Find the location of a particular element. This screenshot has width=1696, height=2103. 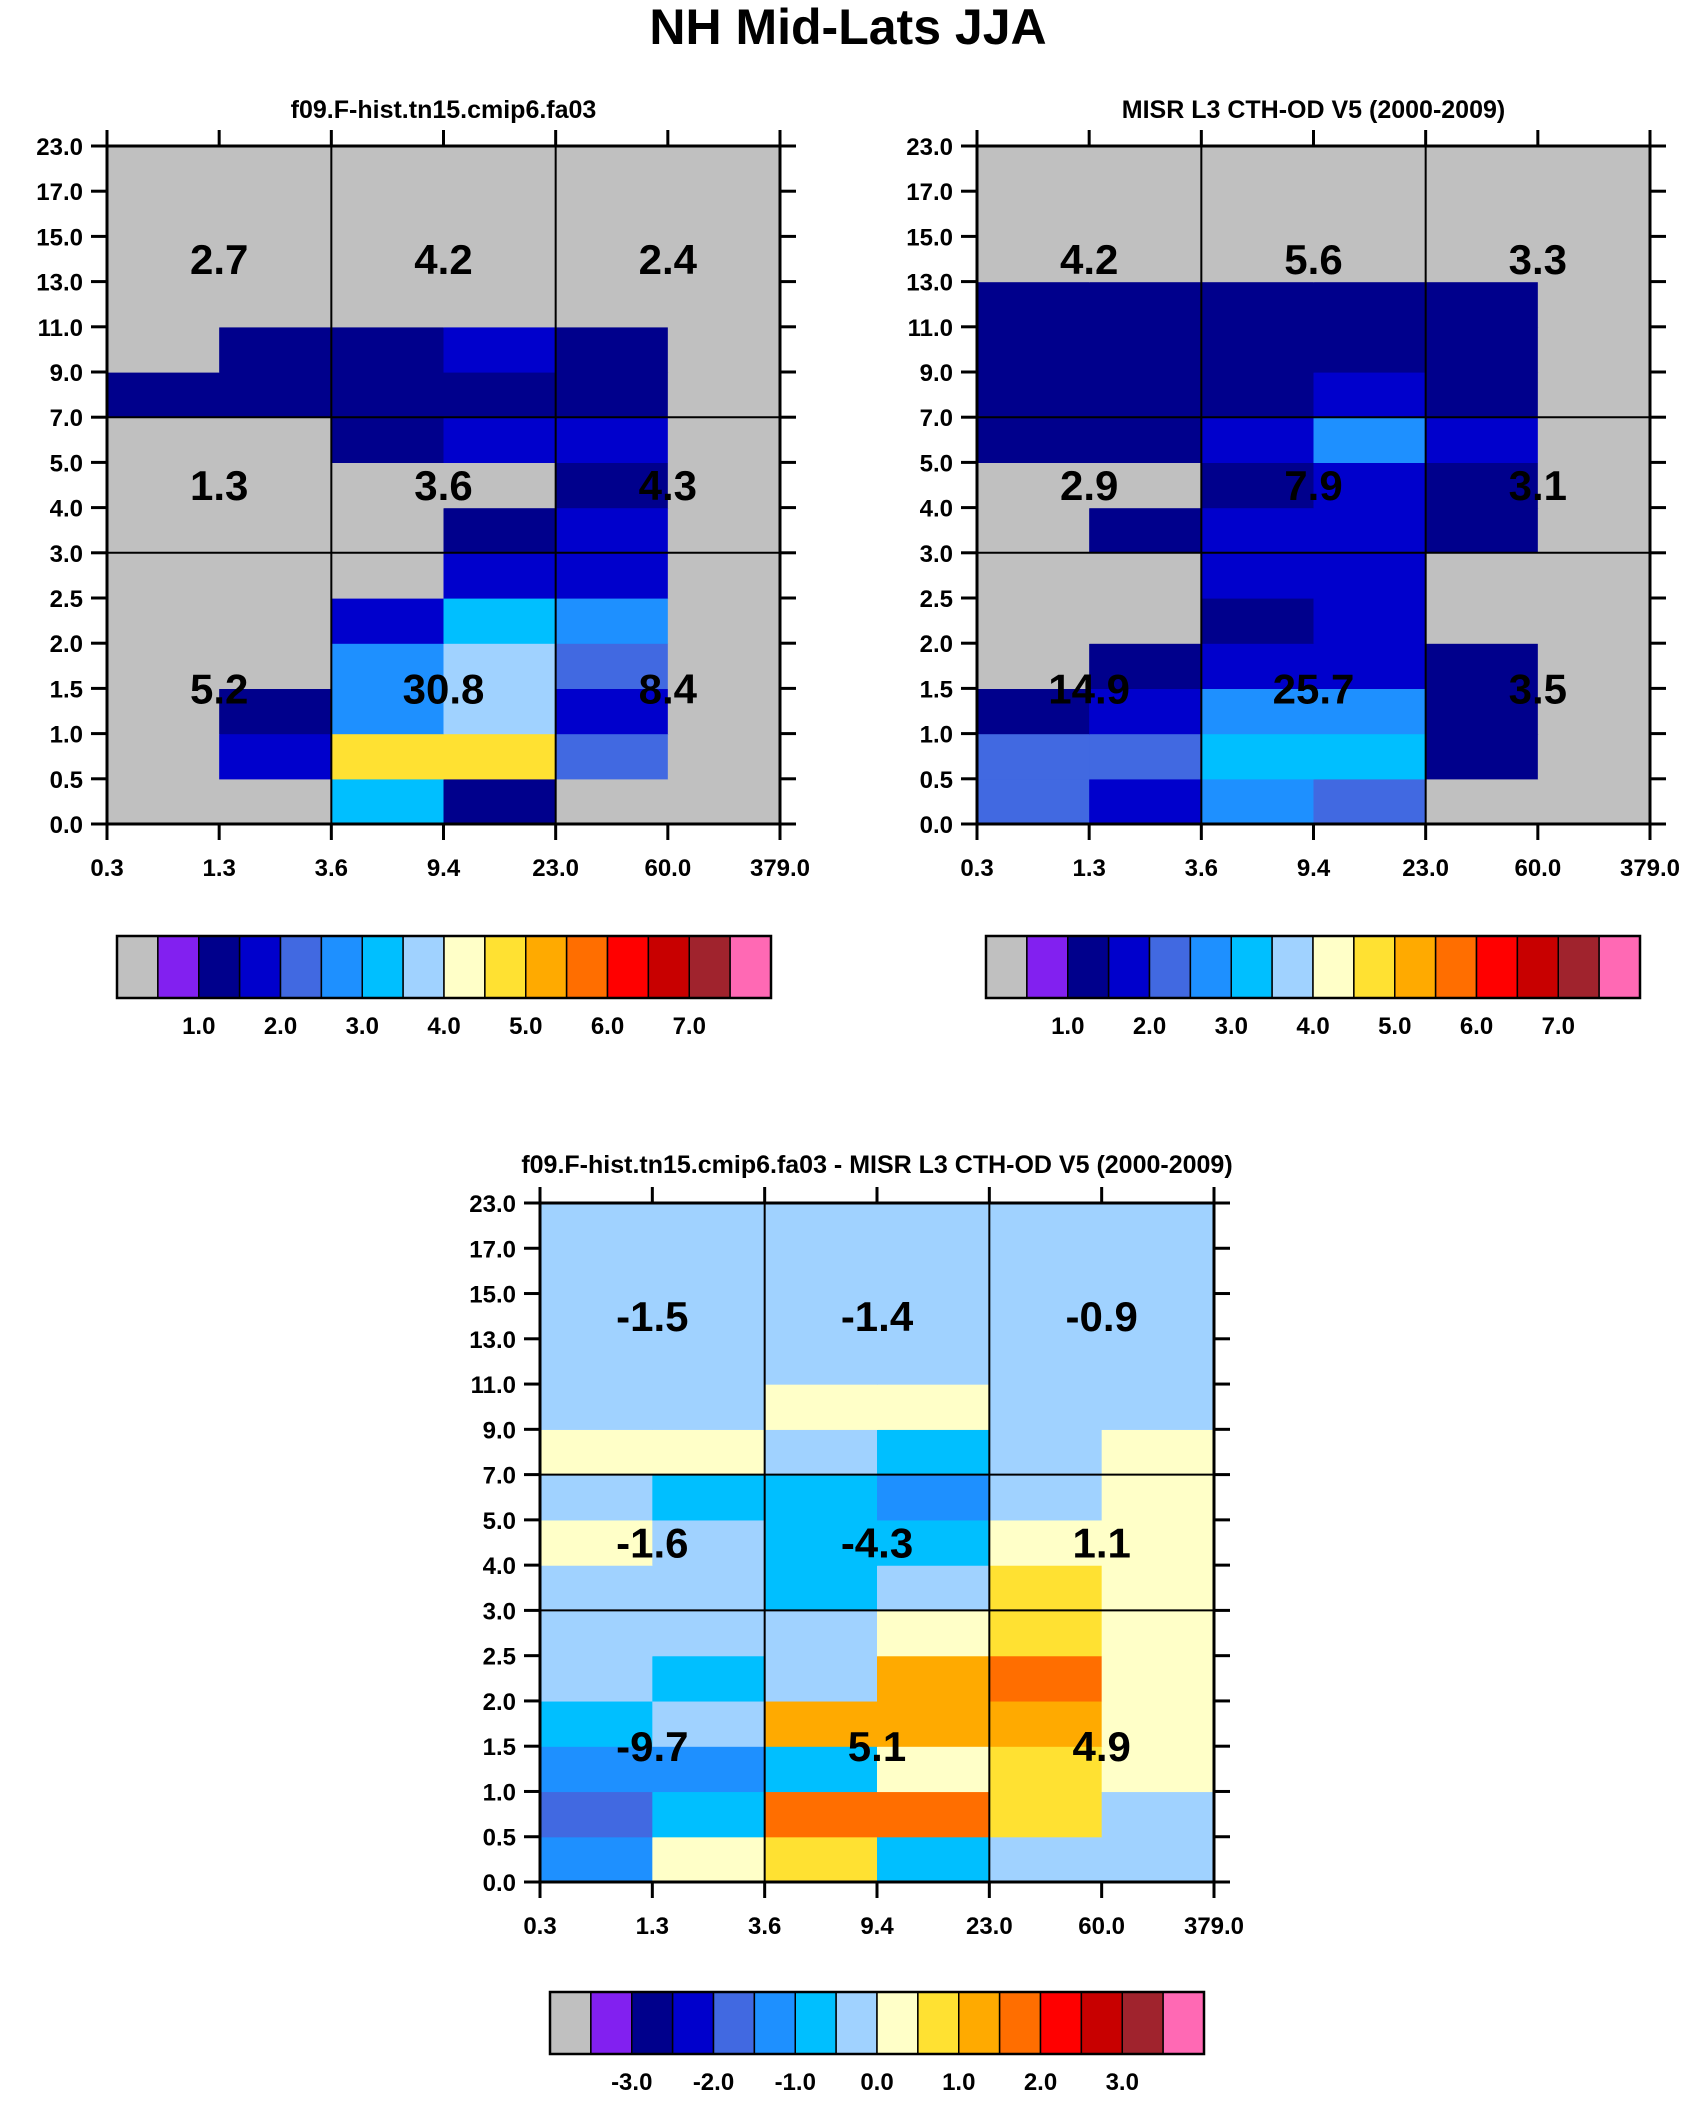

y-tick-label: 9.0 is located at coordinates (936, 373).